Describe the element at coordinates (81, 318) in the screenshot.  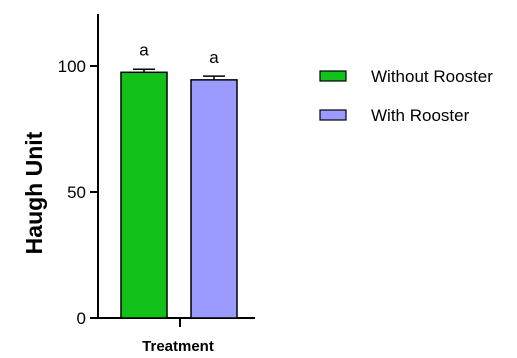
I see `y-tick-label: 0` at that location.